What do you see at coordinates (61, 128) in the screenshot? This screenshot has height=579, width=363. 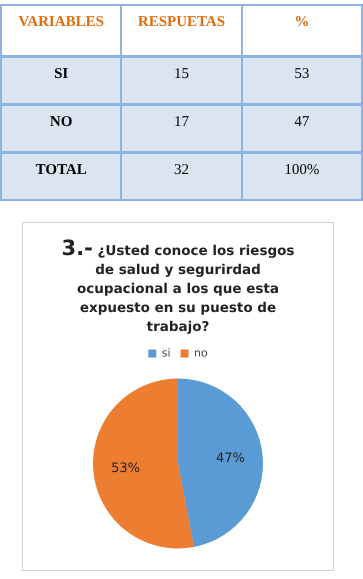 I see `text: NO` at bounding box center [61, 128].